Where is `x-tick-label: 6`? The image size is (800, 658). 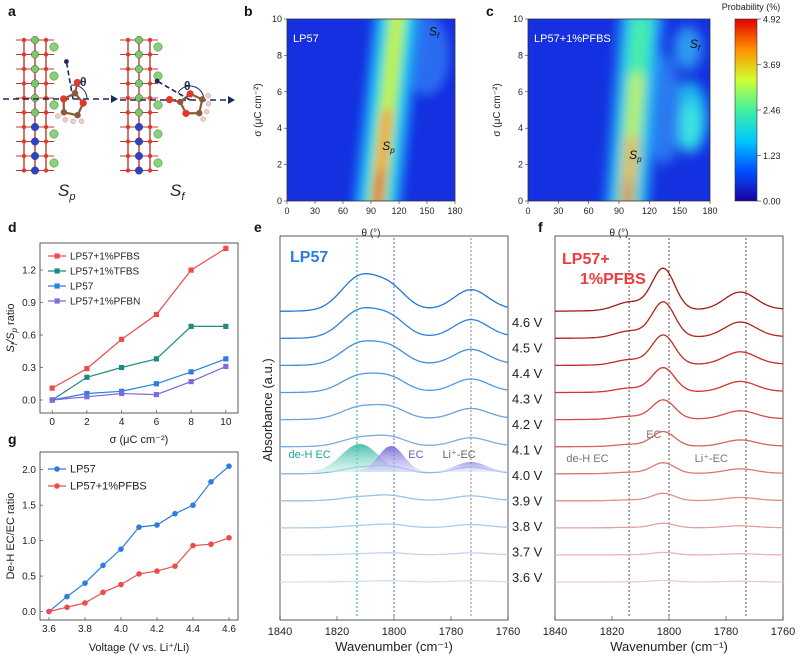
x-tick-label: 6 is located at coordinates (157, 422).